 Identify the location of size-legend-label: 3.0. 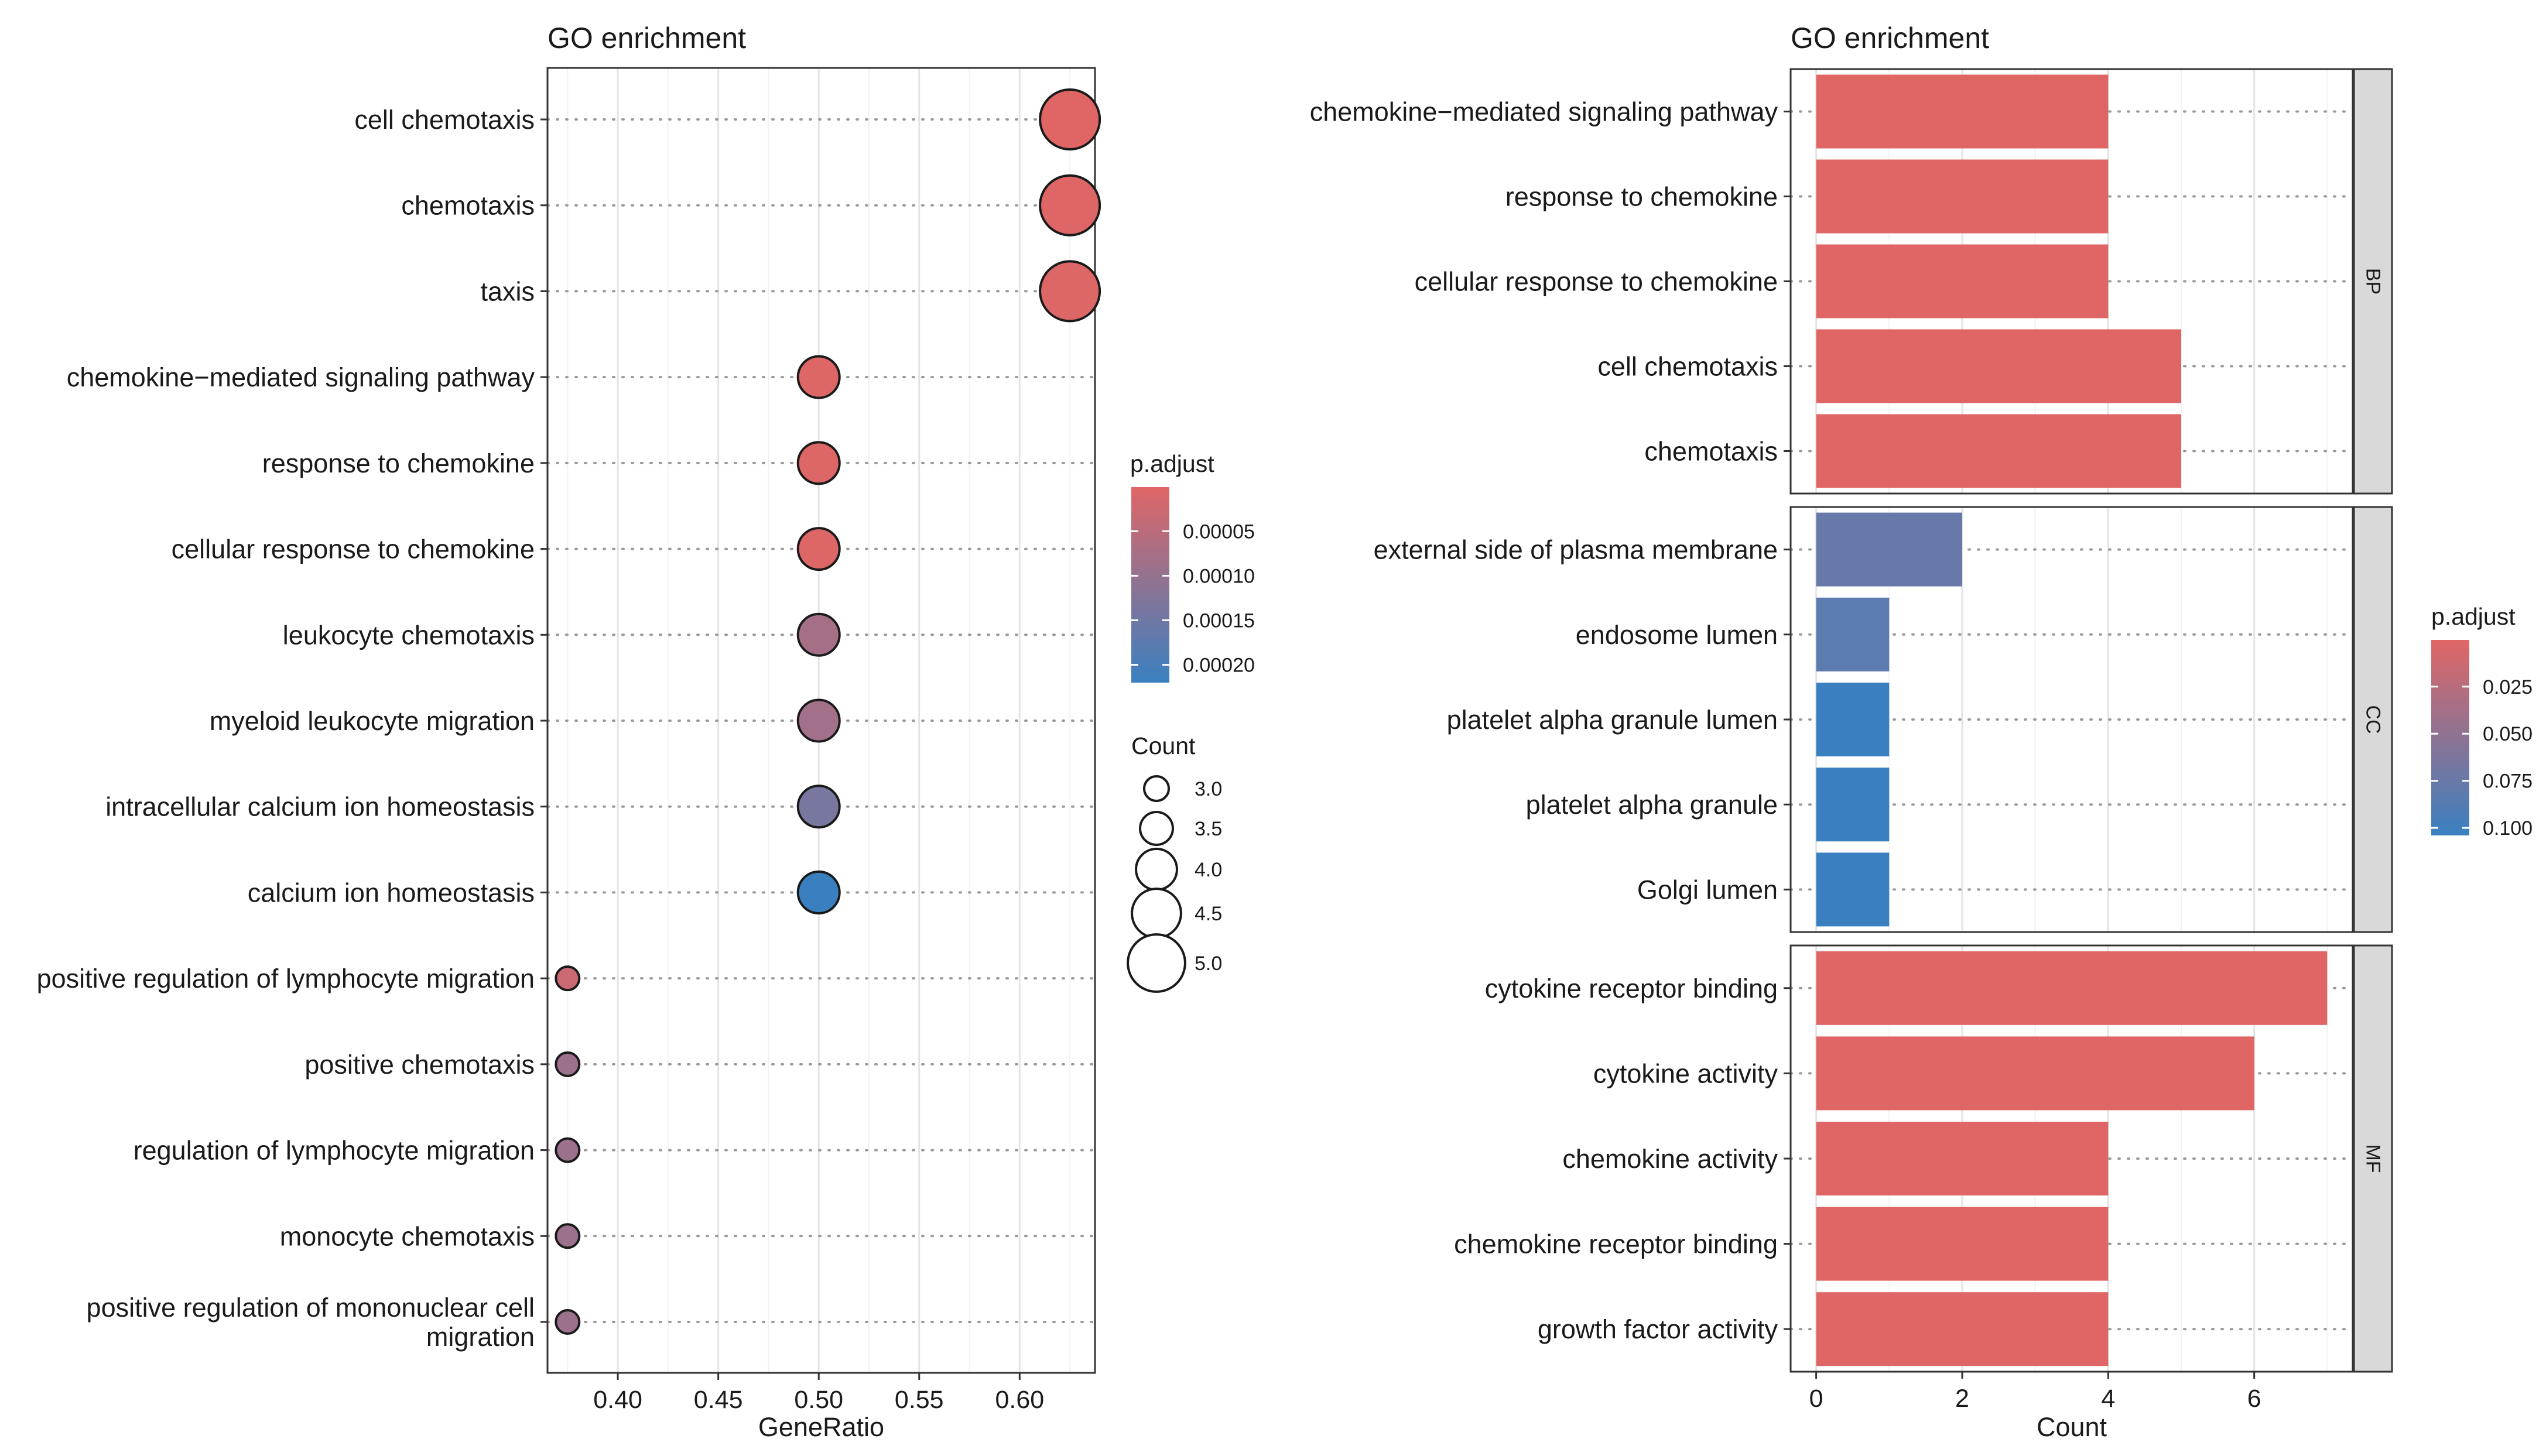
(1208, 789).